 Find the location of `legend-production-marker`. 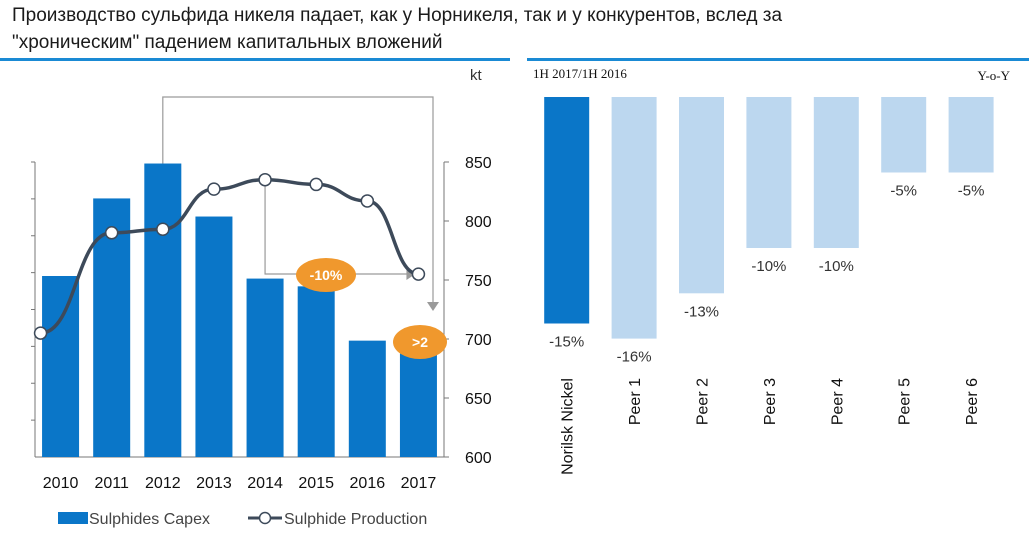

legend-production-marker is located at coordinates (265, 518).